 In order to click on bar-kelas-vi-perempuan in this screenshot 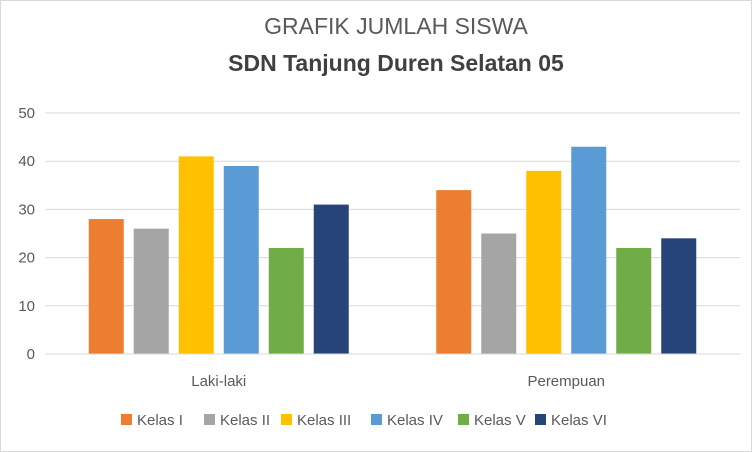, I will do `click(679, 296)`.